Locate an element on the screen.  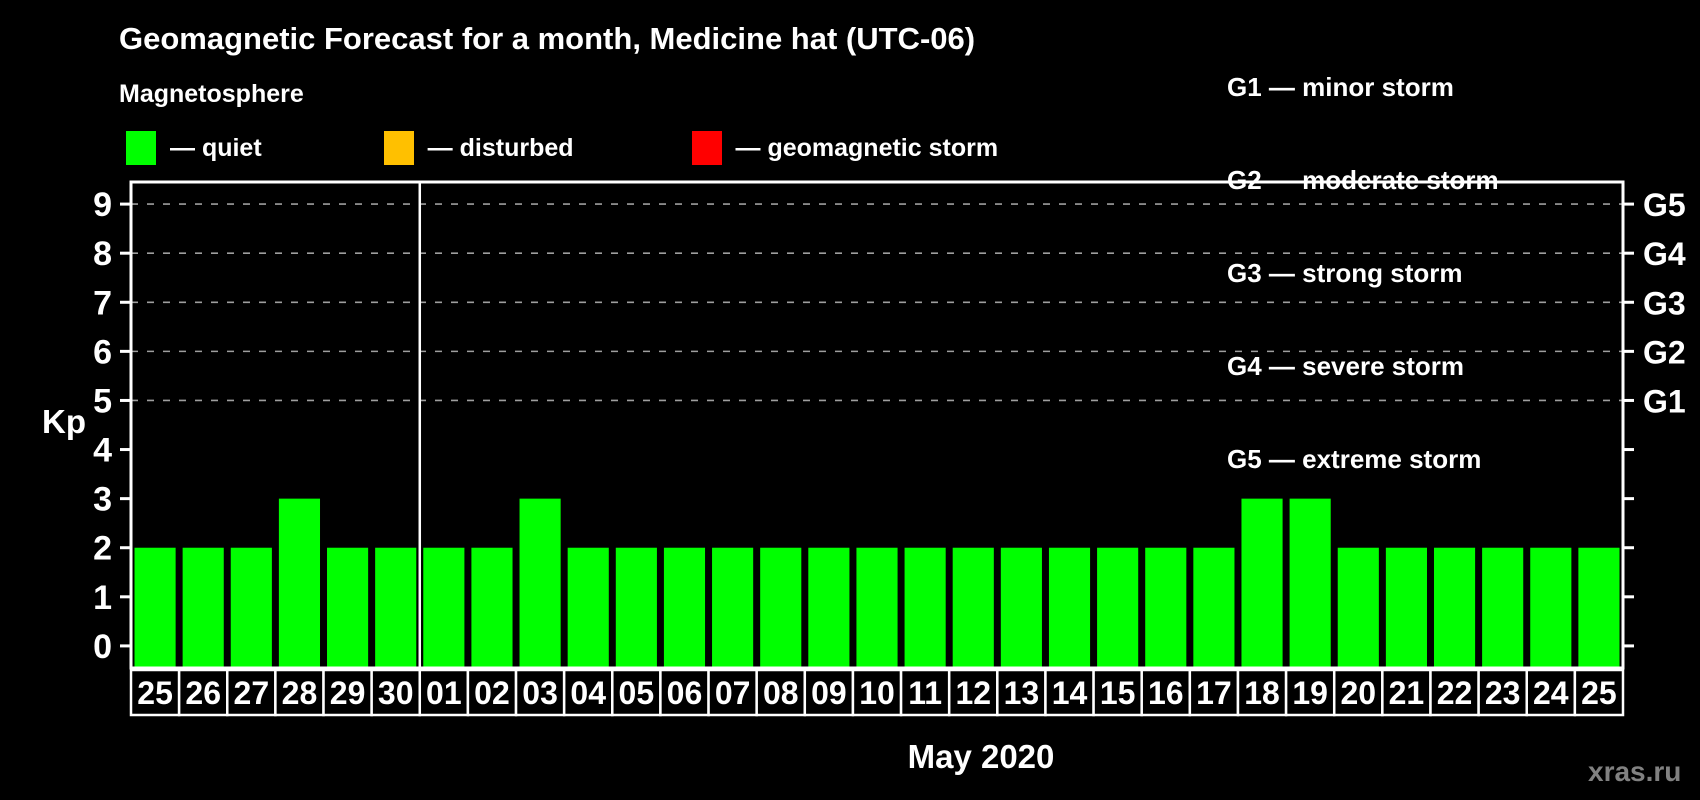
date-label-14: 14 is located at coordinates (1070, 693).